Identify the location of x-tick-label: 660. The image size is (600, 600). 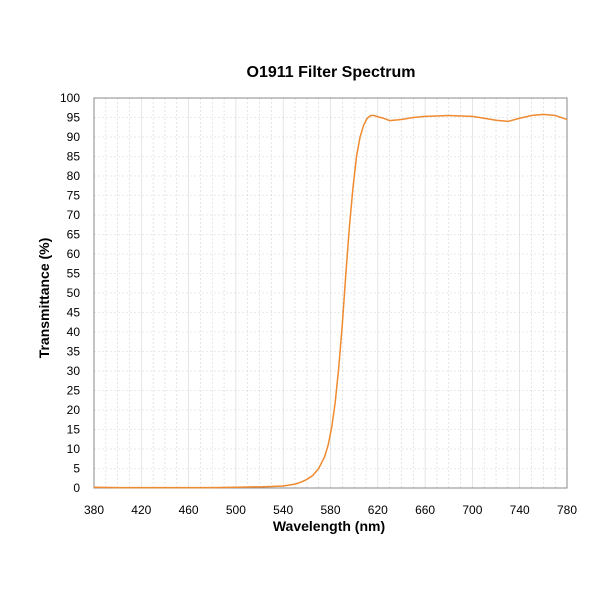
(425, 510).